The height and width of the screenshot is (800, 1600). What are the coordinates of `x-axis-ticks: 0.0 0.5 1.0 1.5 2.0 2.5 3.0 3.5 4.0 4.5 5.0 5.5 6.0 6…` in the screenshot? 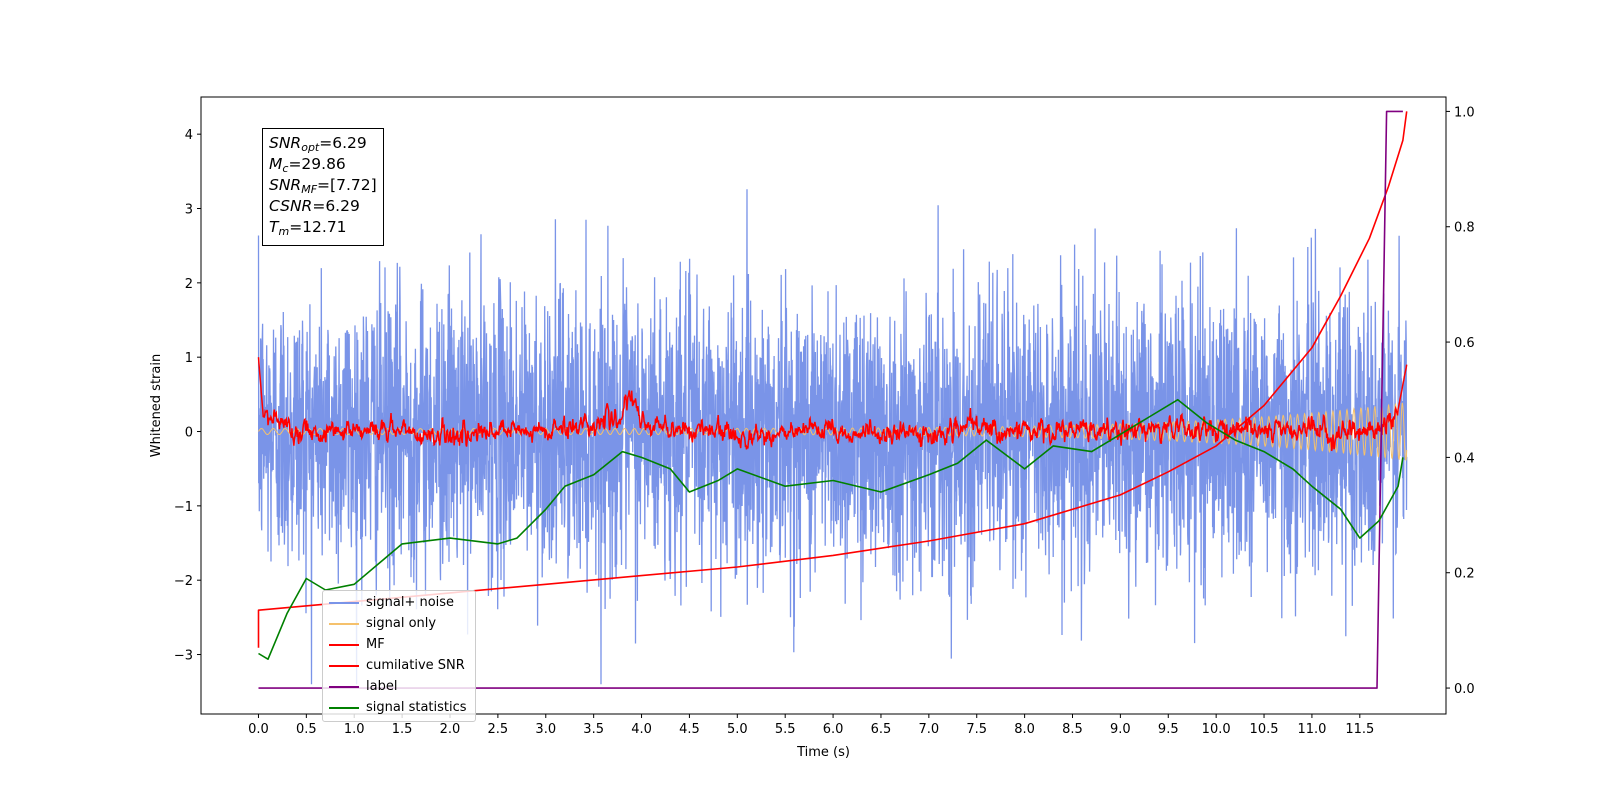 It's located at (811, 725).